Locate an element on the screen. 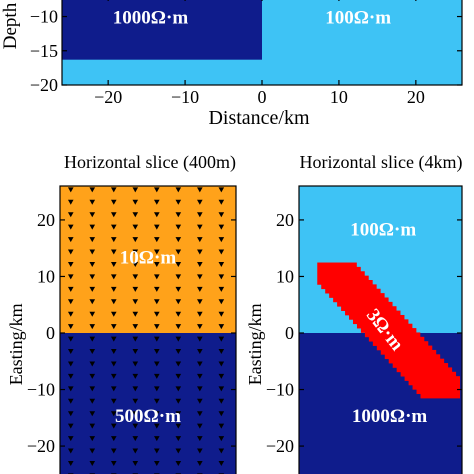  resistivity-label: 1000Ω·m is located at coordinates (151, 18).